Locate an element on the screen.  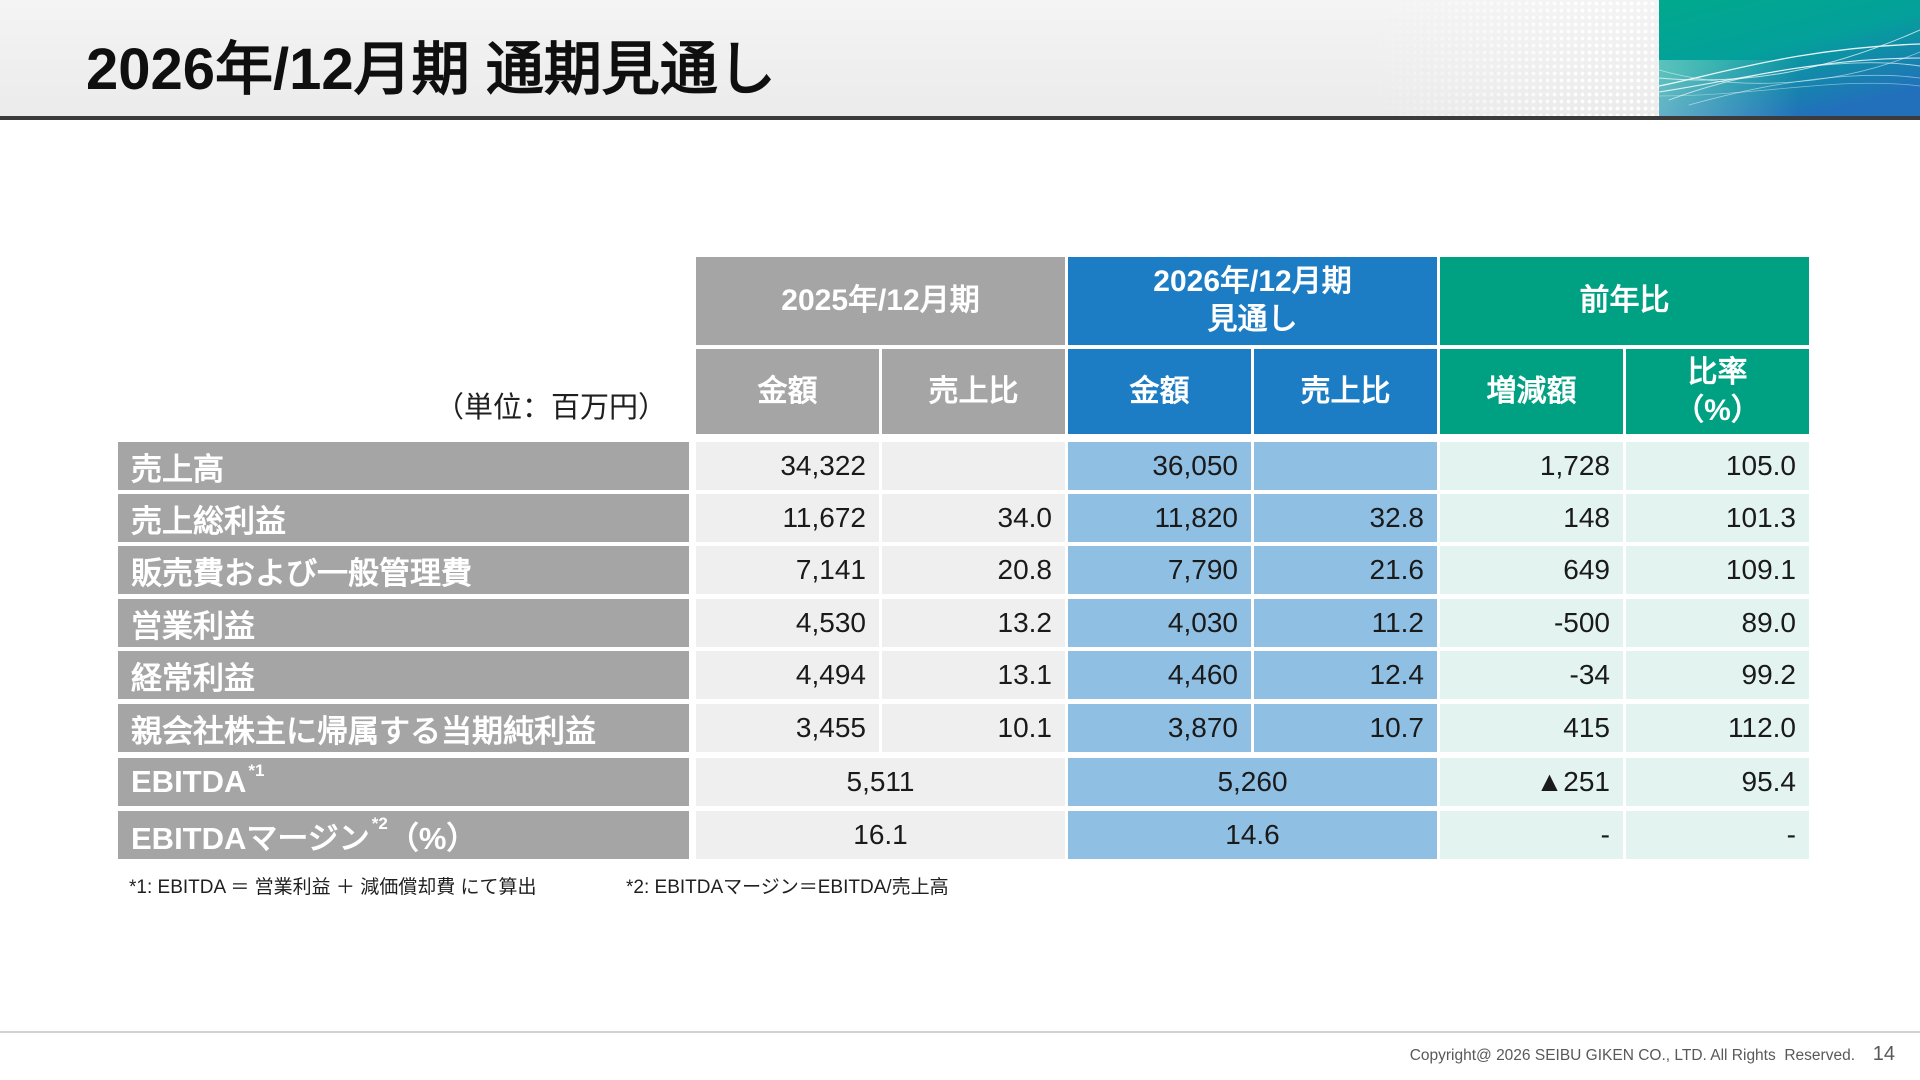
ebitda-fy2025-value: 5,511 is located at coordinates (880, 782).